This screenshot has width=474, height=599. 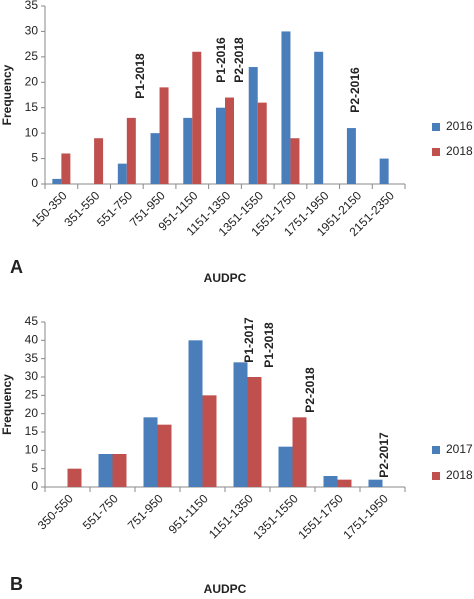 I want to click on annotation: P2-2017, so click(x=384, y=455).